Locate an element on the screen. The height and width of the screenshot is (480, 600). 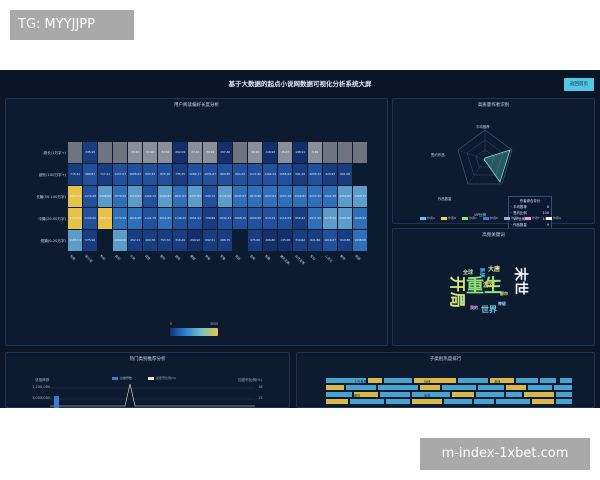
radar-legend-label: 作者B is located at coordinates (452, 218).